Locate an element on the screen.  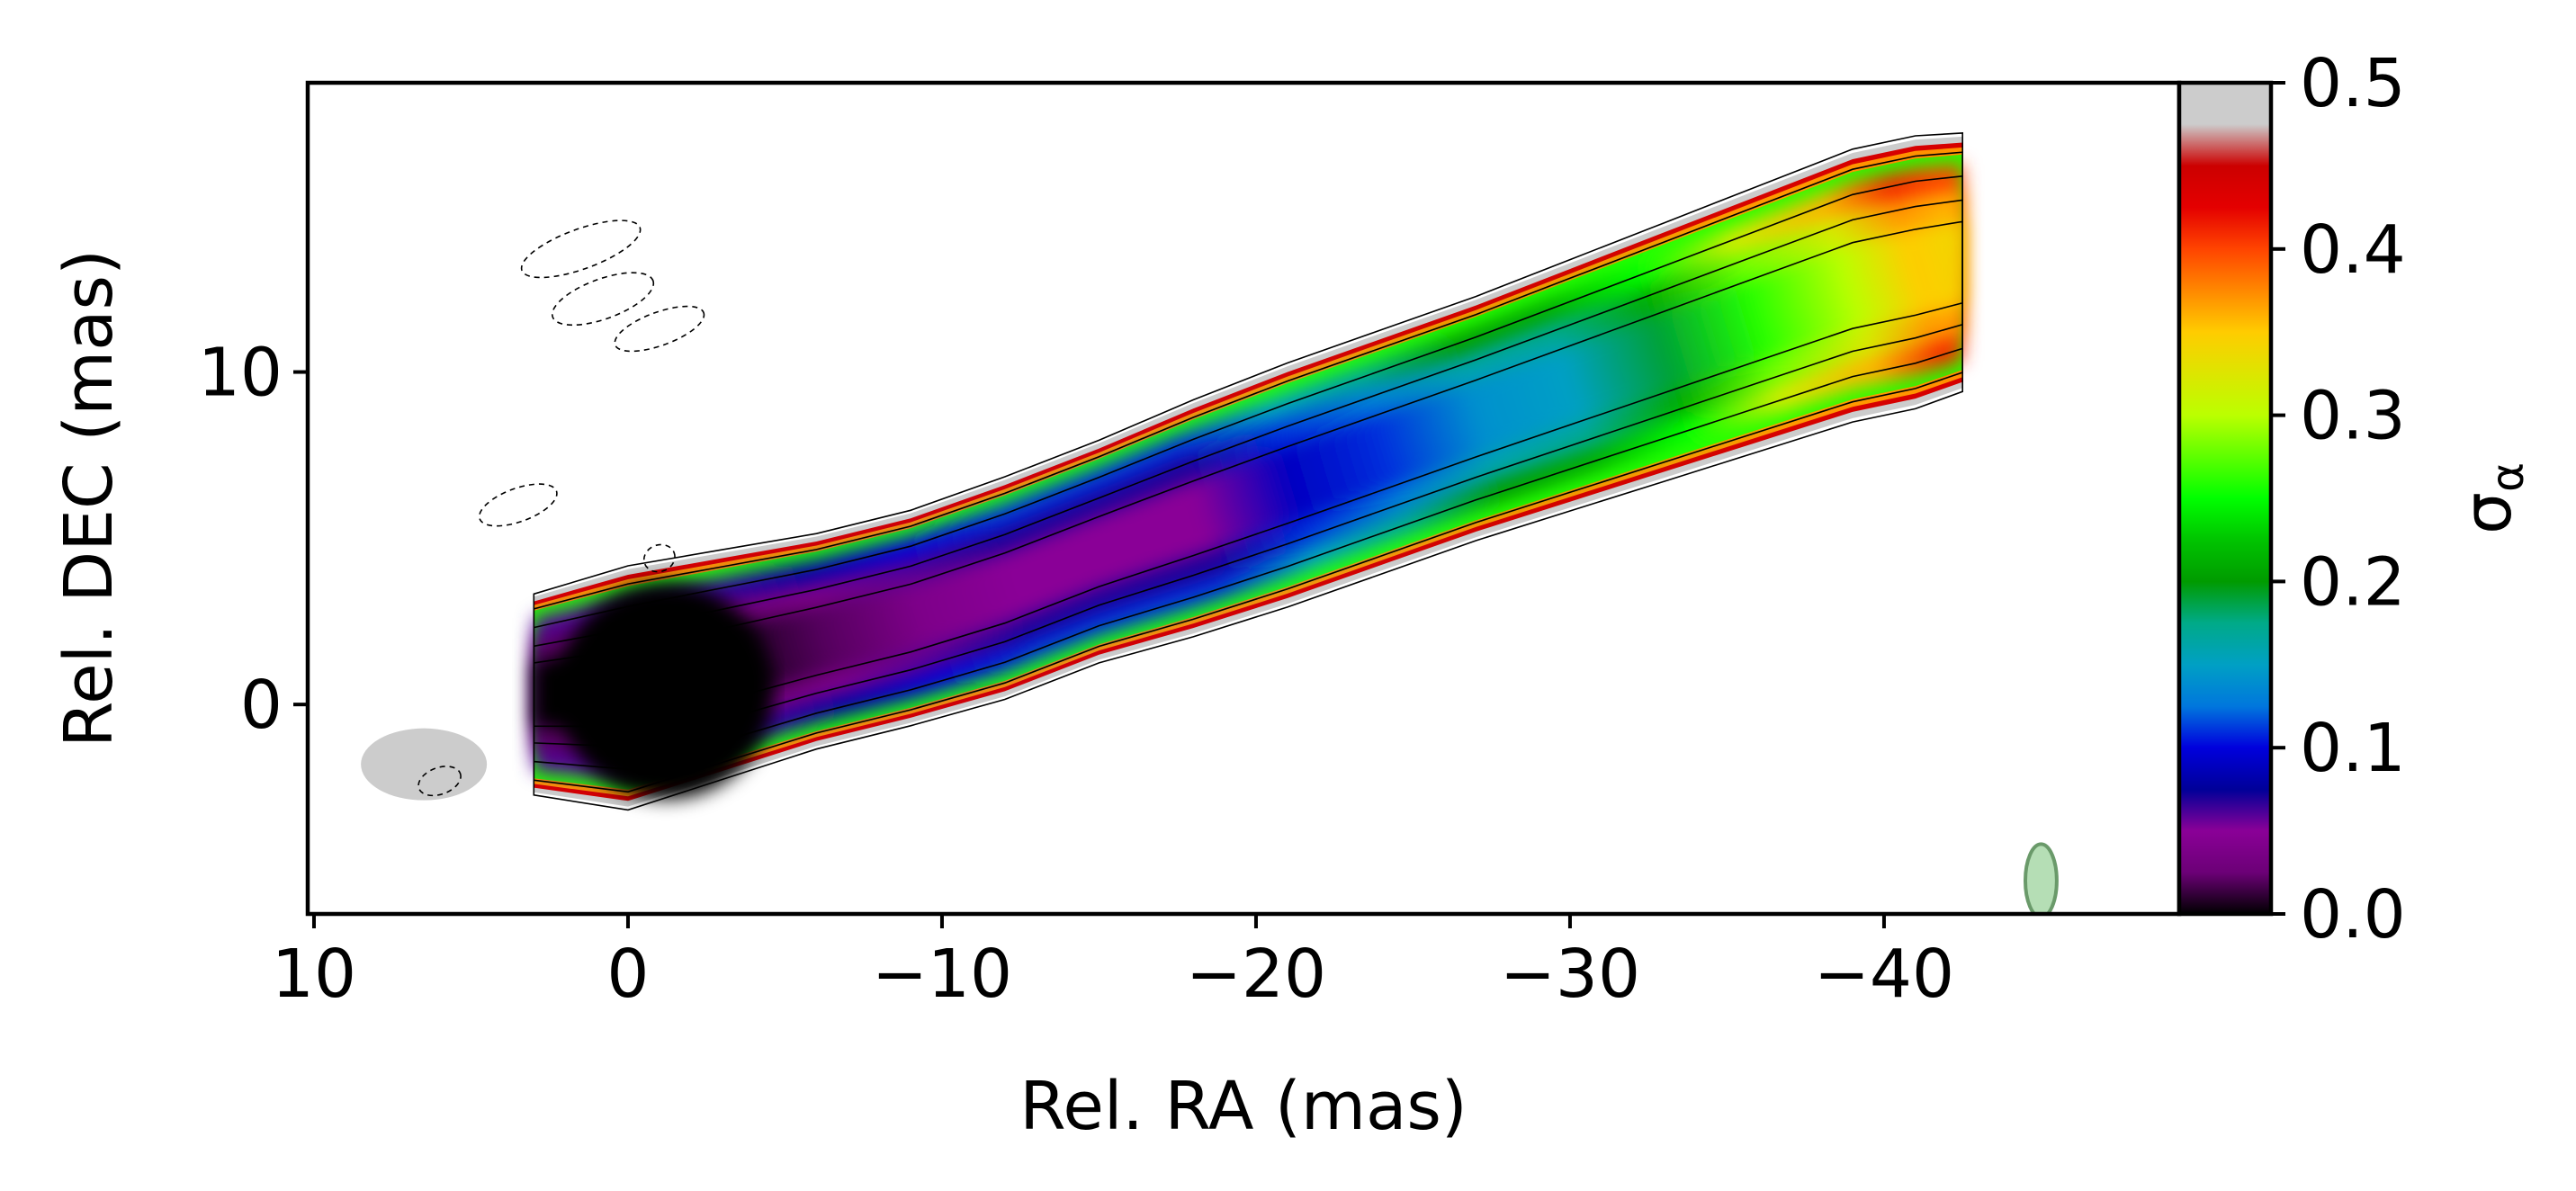
colorbar-tick-label: 0.1 is located at coordinates (2353, 749).